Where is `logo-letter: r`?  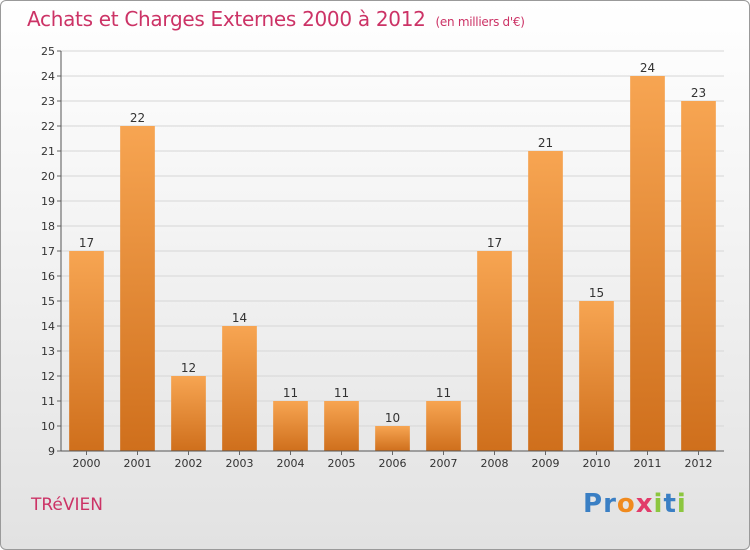 logo-letter: r is located at coordinates (610, 504).